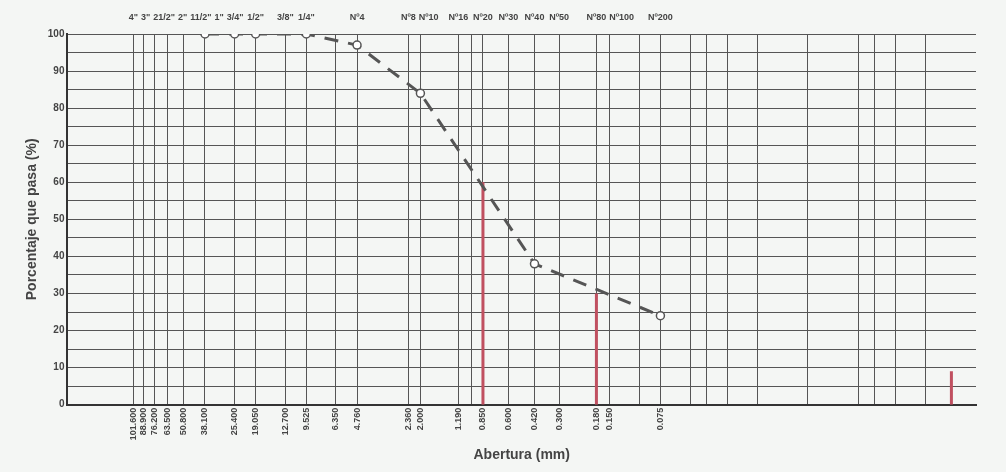  I want to click on x-tick-label: 88.900, so click(142, 421).